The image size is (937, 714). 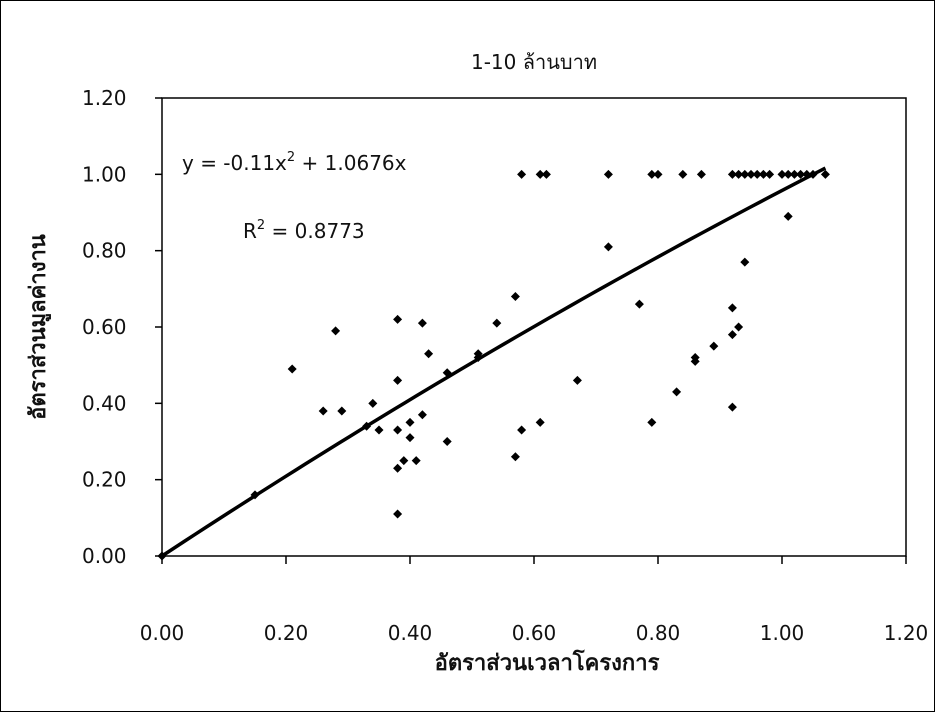 I want to click on x-tick-label: 0.80, so click(x=658, y=633).